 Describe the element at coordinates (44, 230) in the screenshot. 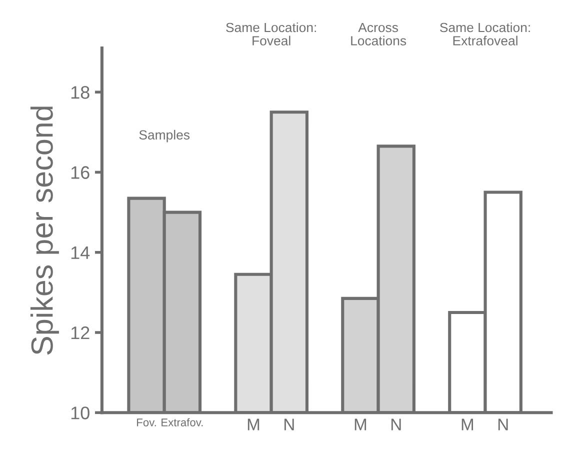

I see `y-axis-title: Spikes per second` at that location.